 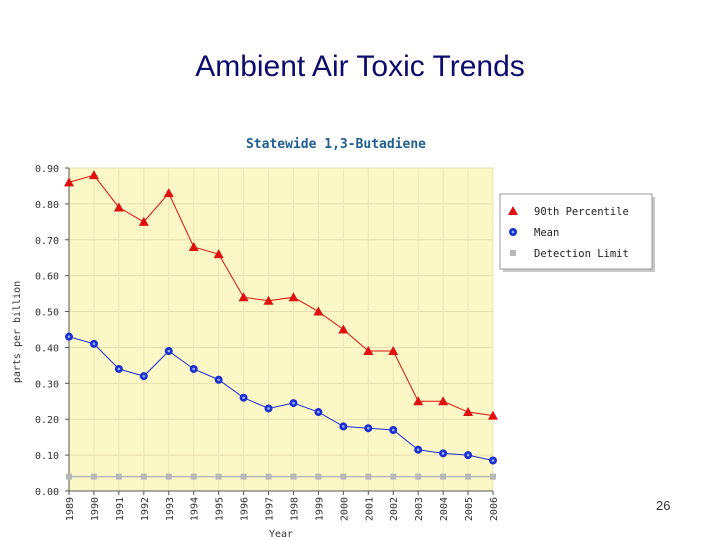 I want to click on slide-number: 26, so click(x=663, y=505).